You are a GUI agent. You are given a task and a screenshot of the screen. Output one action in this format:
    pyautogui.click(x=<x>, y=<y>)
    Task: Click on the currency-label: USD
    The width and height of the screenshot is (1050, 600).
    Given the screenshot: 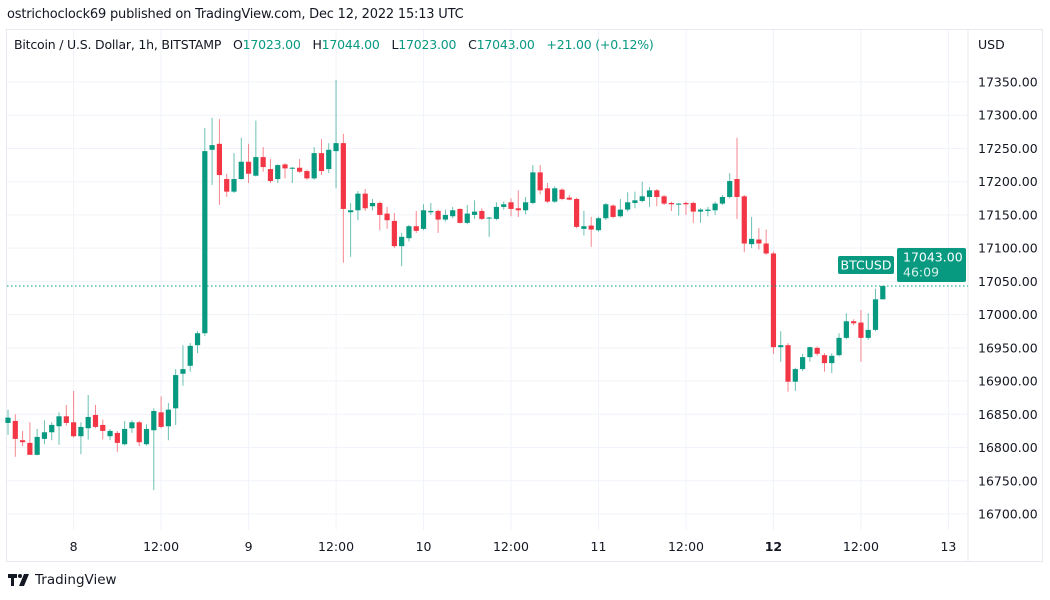 What is the action you would take?
    pyautogui.click(x=991, y=44)
    